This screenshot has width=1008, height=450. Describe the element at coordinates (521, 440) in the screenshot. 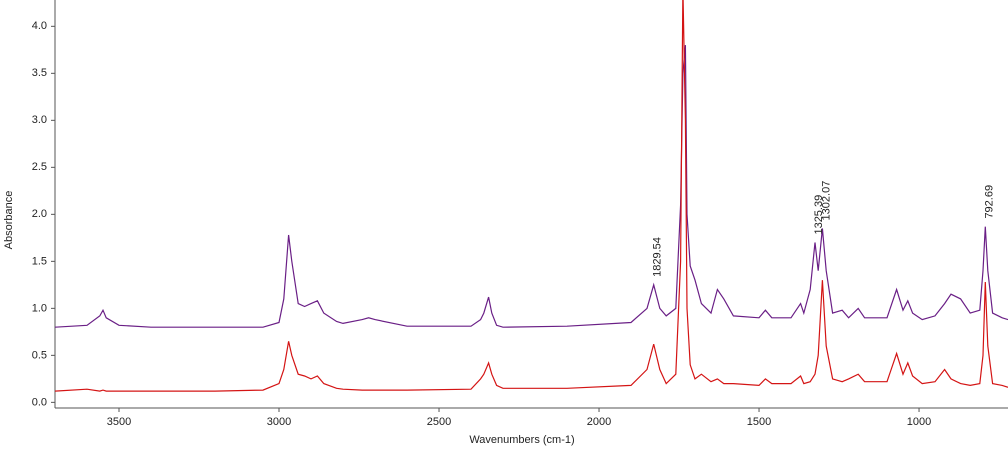

I see `x-axis-title: Wavenumbers (cm-1)` at that location.